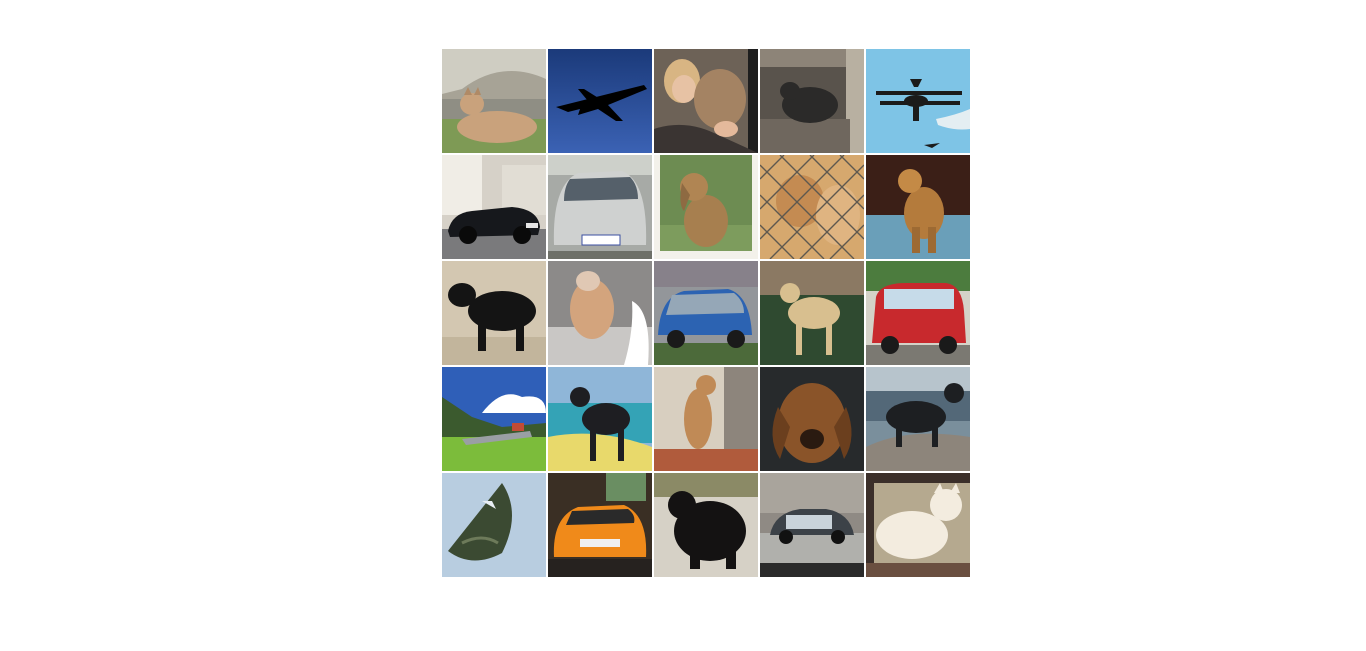  I want to click on tile-plane-on-grass, so click(494, 419).